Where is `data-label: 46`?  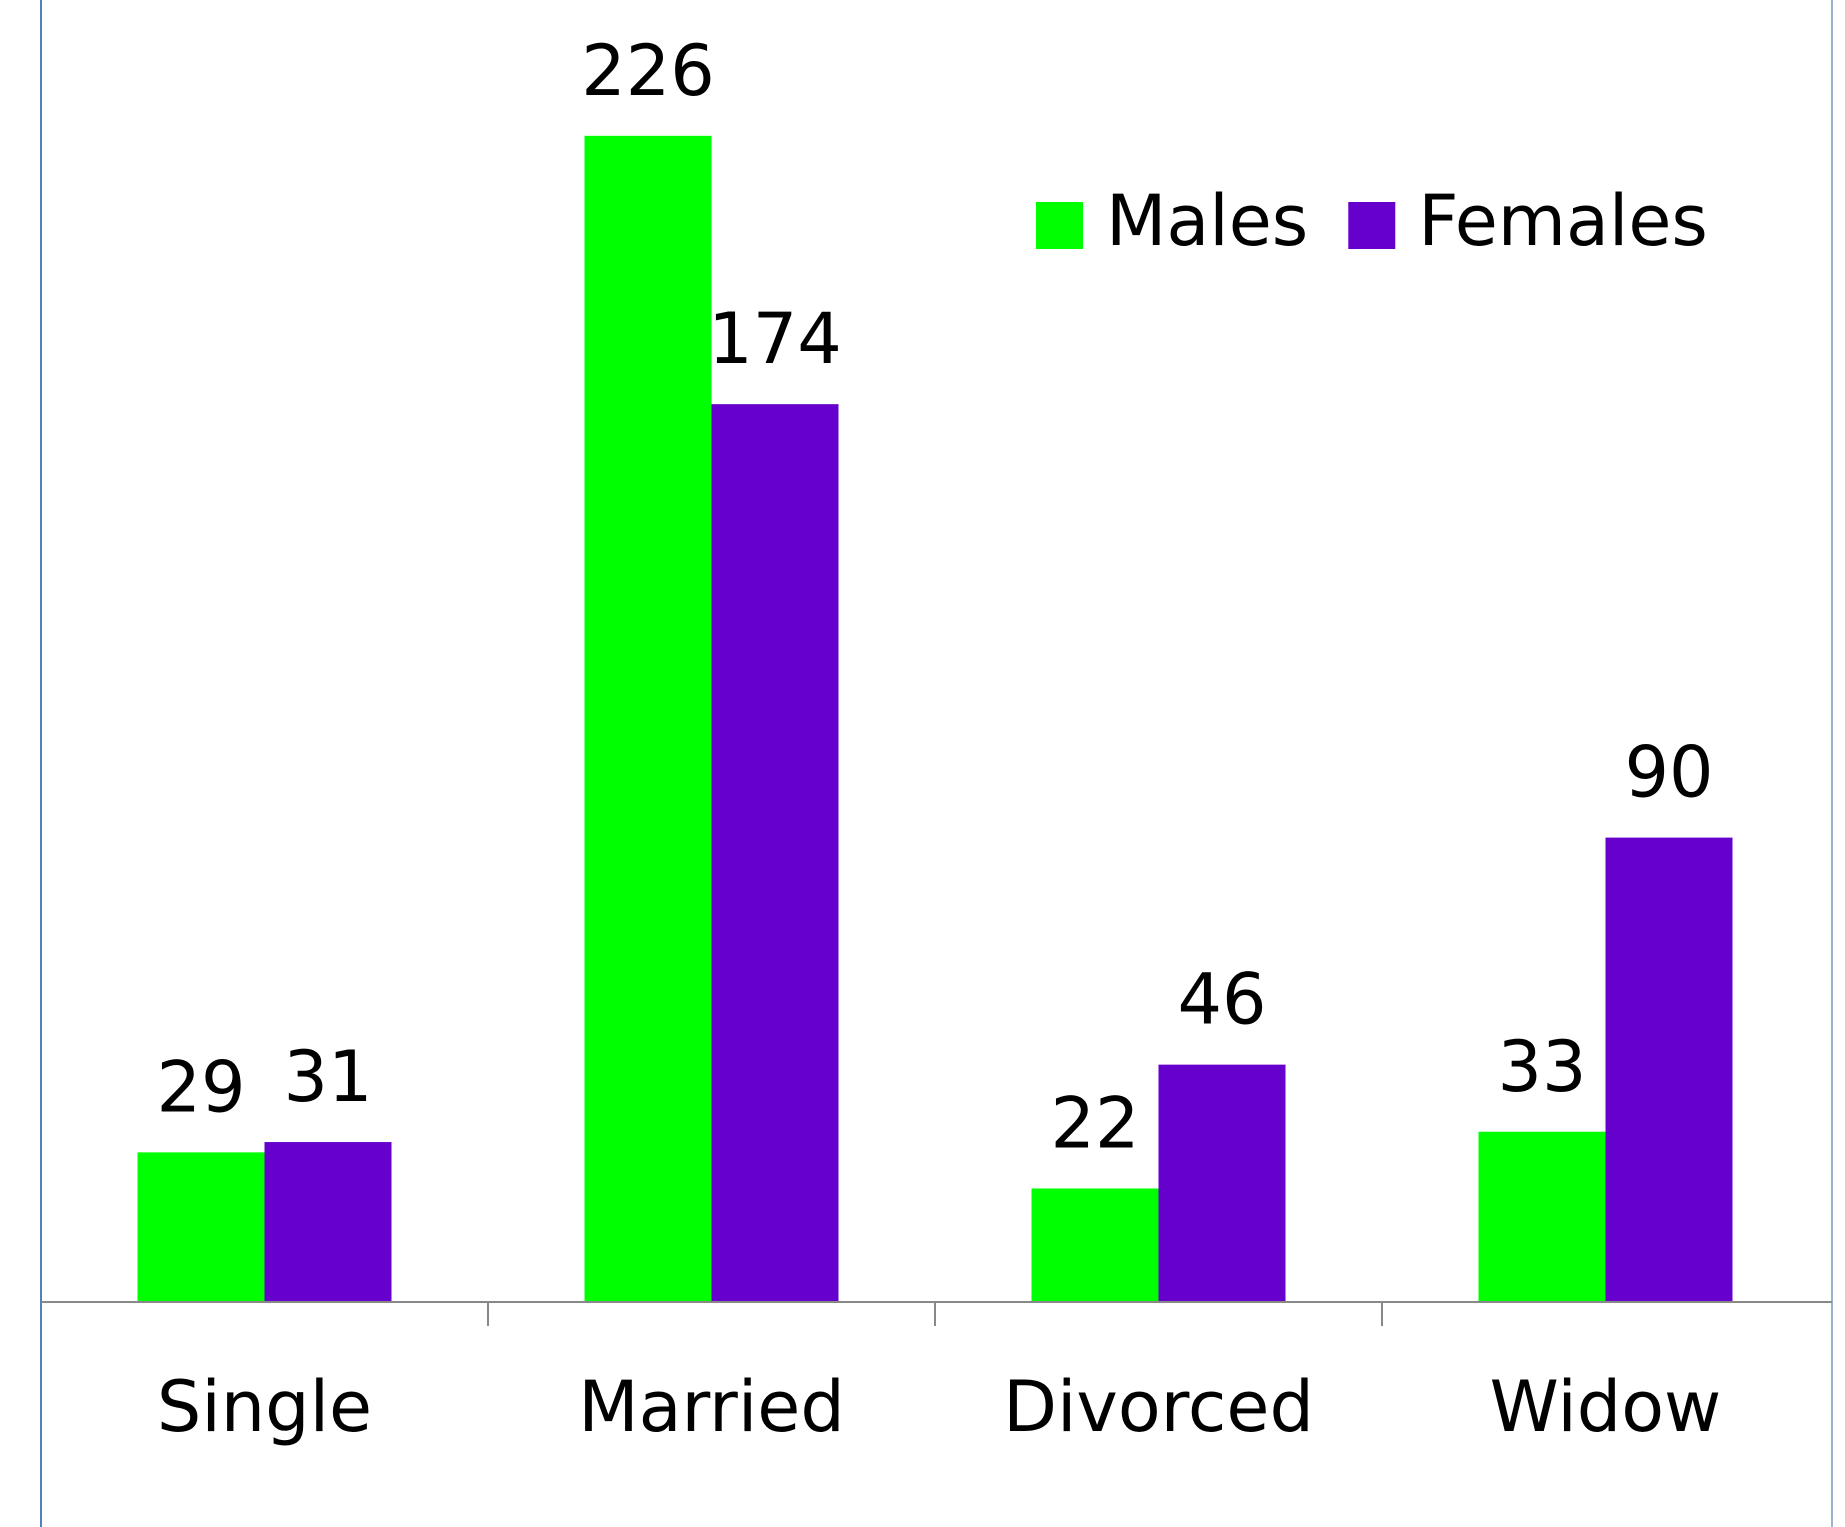
data-label: 46 is located at coordinates (1221, 1000).